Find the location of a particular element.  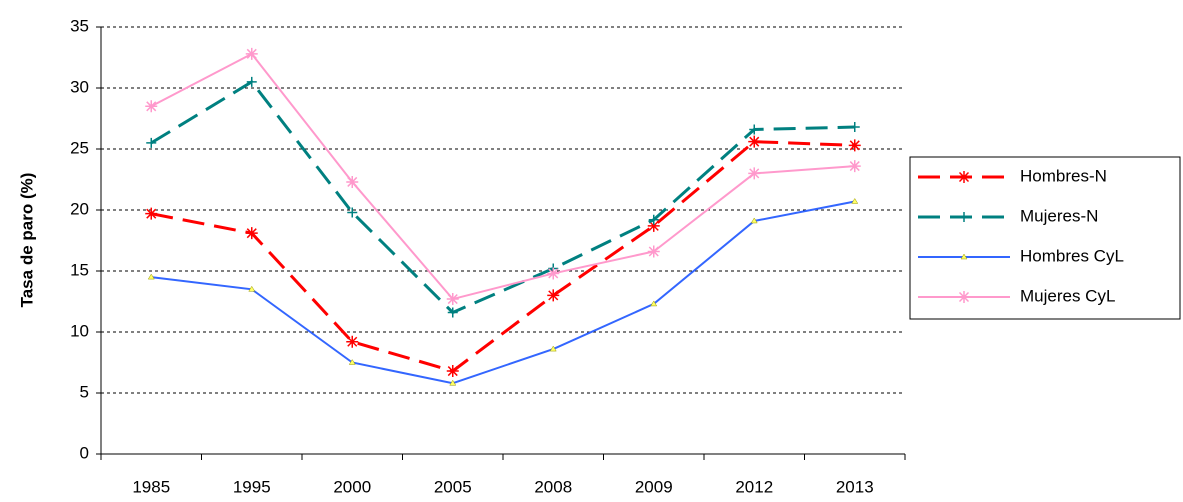

x-tick-label: 1985 is located at coordinates (151, 486).